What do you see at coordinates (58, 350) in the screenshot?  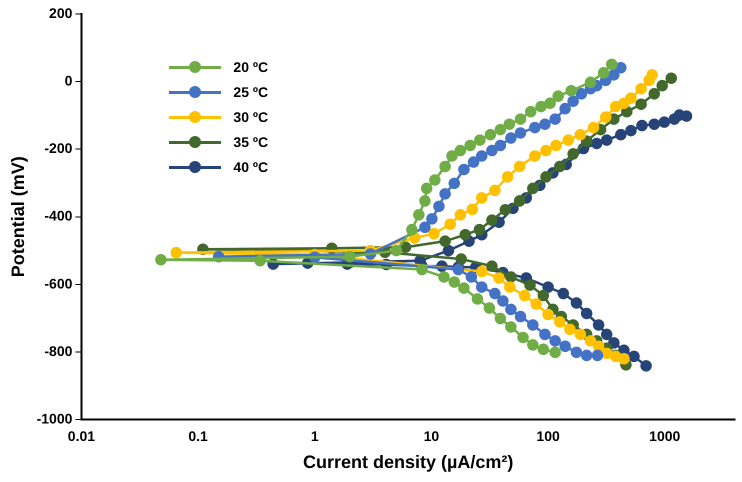 I see `y-tick-label: -800` at bounding box center [58, 350].